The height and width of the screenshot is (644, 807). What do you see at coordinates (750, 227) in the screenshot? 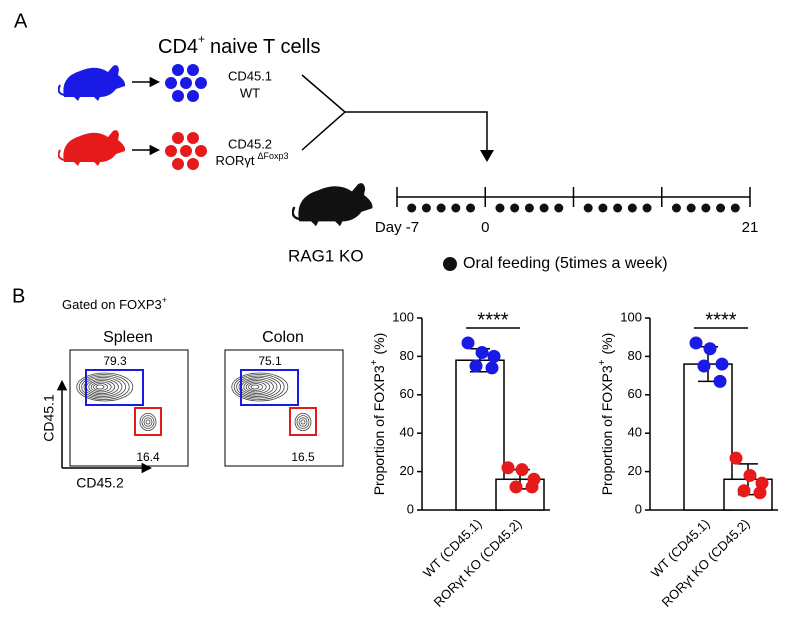
I see `timeline-label: 21` at bounding box center [750, 227].